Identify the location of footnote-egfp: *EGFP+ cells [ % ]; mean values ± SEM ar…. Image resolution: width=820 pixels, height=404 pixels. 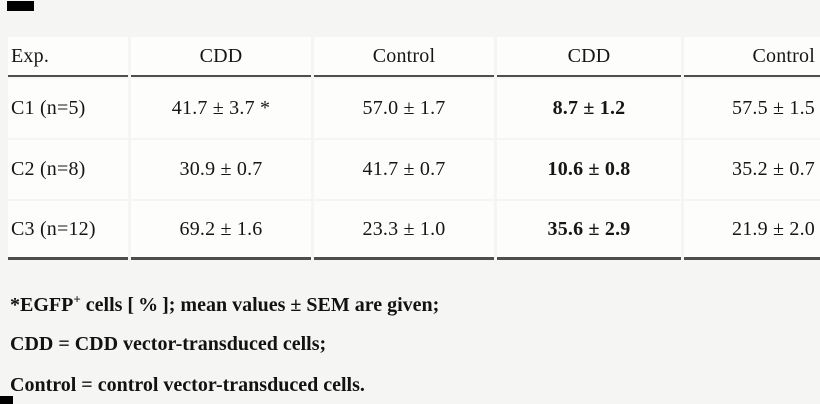
(224, 305).